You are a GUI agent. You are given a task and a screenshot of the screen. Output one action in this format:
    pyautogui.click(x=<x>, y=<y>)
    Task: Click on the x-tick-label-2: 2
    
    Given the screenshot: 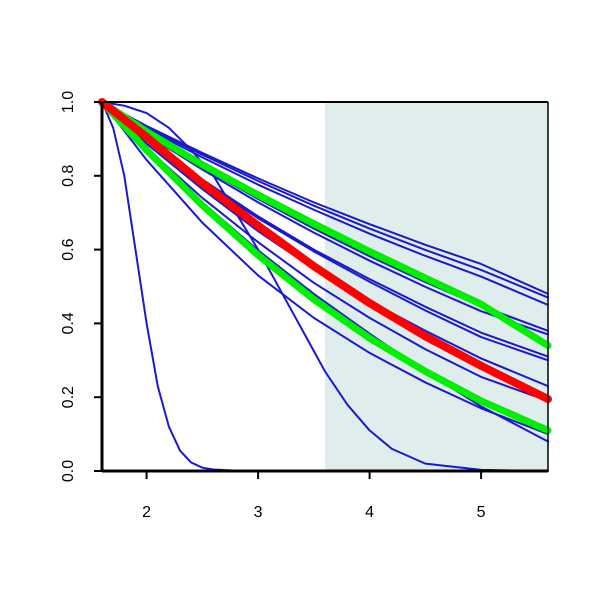 What is the action you would take?
    pyautogui.click(x=146, y=512)
    